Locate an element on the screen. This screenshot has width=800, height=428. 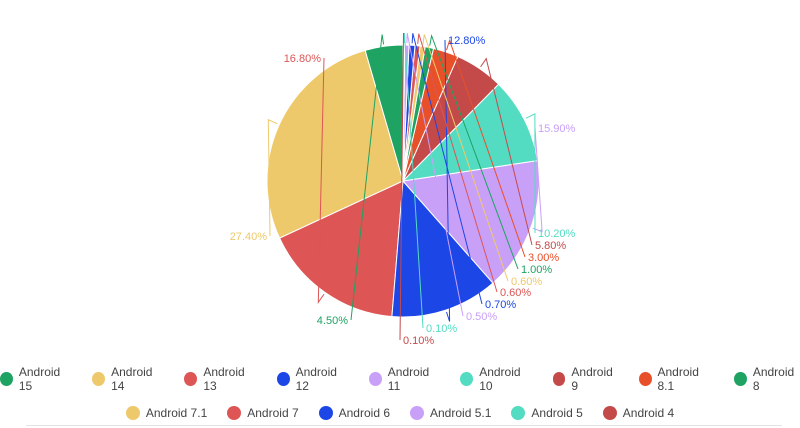
data-label-android-5: 0.10% is located at coordinates (441, 329).